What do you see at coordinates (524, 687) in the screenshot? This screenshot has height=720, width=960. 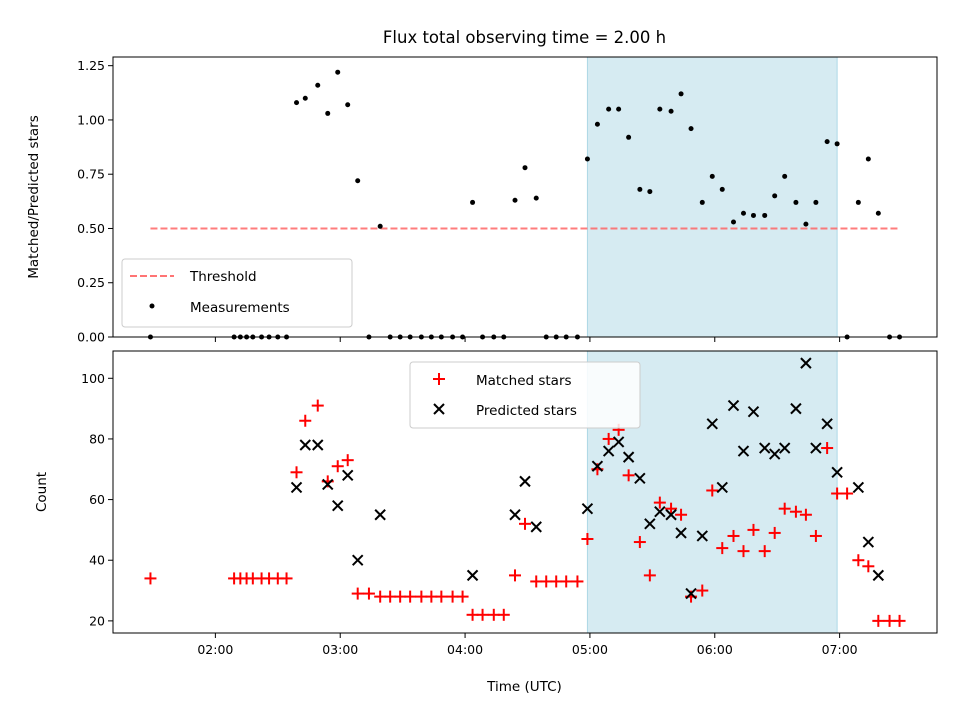 I see `bottom-xlabel: Time (UTC)` at bounding box center [524, 687].